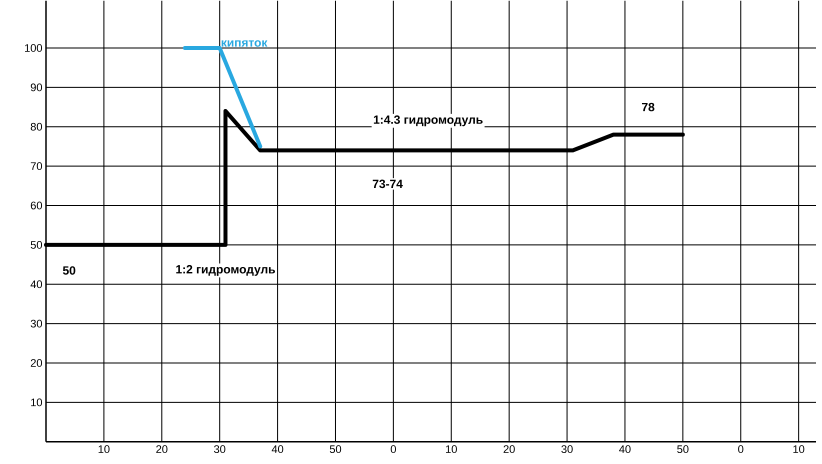 The height and width of the screenshot is (464, 822). What do you see at coordinates (36, 88) in the screenshot?
I see `y-tick-label: 90` at bounding box center [36, 88].